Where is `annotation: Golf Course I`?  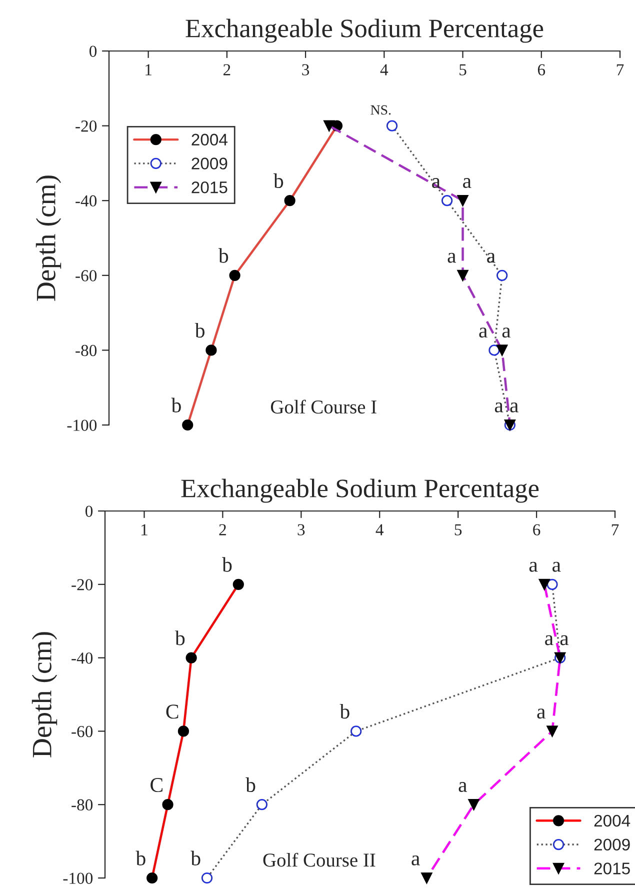
annotation: Golf Course I is located at coordinates (323, 407).